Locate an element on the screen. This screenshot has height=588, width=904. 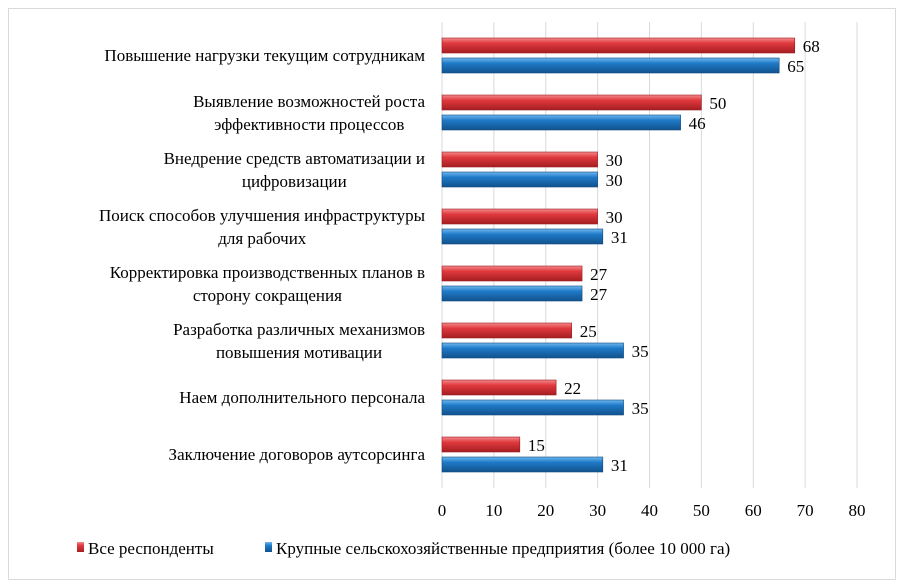
data-label: 25 is located at coordinates (588, 331).